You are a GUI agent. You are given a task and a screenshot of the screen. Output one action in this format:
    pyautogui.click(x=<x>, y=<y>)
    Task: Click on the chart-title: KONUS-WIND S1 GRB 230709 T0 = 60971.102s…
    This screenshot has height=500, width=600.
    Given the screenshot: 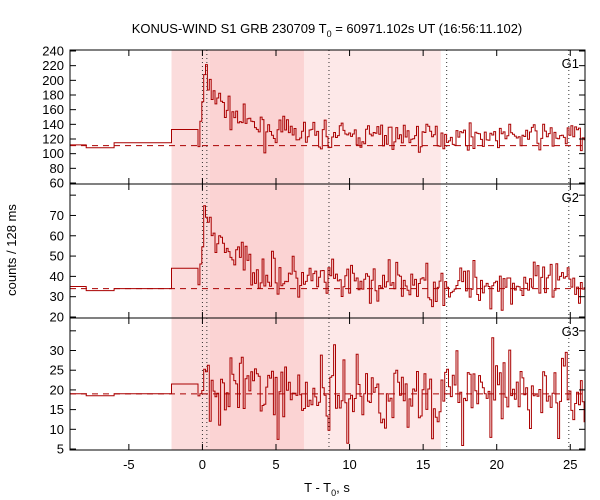 What is the action you would take?
    pyautogui.click(x=327, y=30)
    